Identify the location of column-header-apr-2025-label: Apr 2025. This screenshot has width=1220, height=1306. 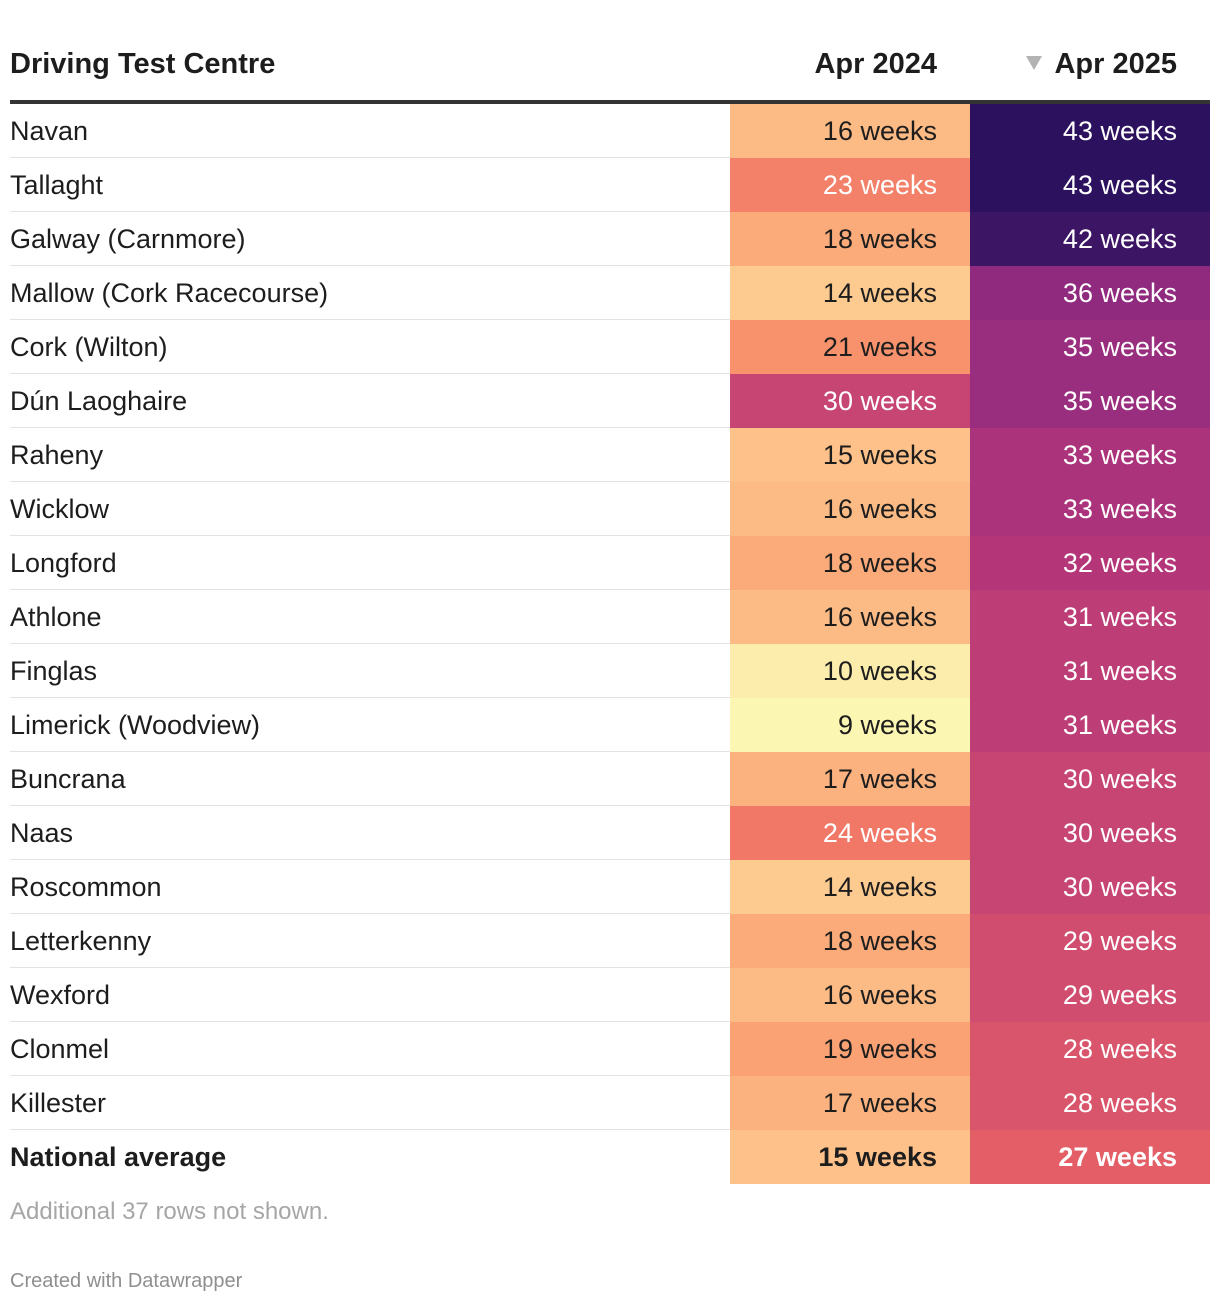
(1115, 64).